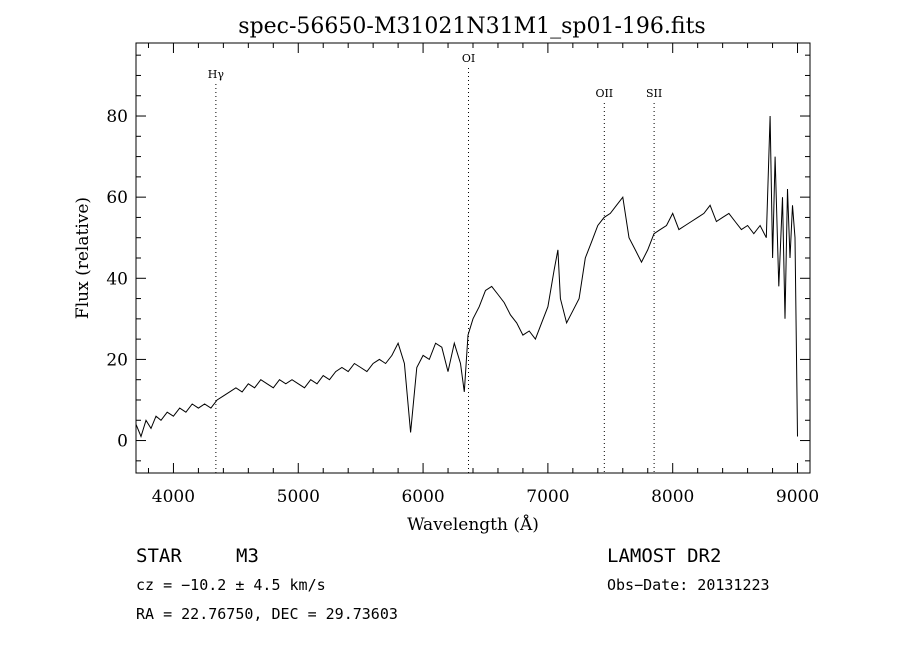 Image resolution: width=900 pixels, height=650 pixels. I want to click on x-tick-label: 5000, so click(298, 497).